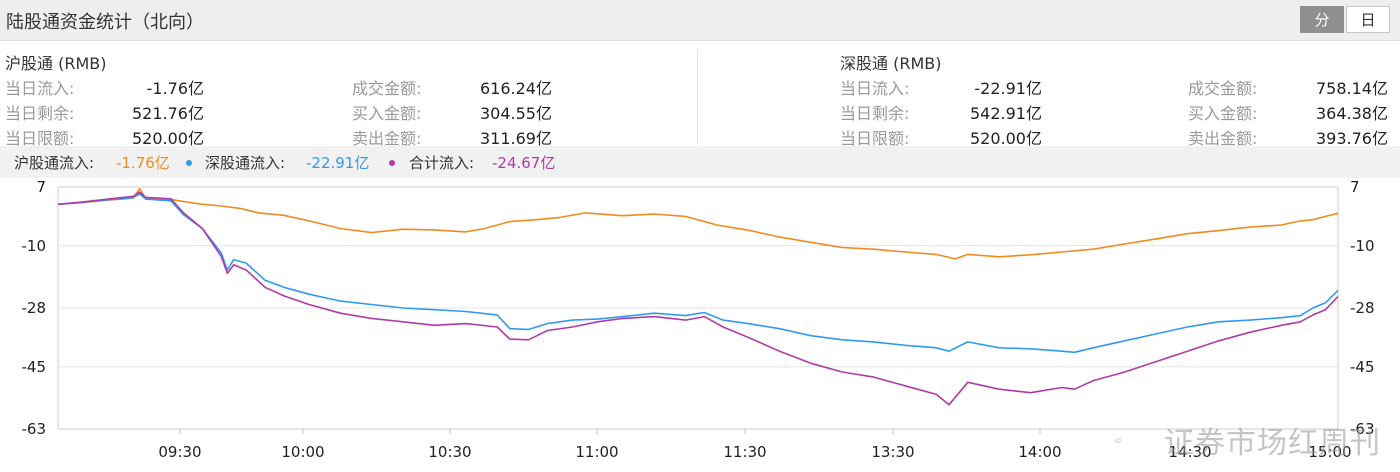 The image size is (1400, 472). I want to click on chart-legend, so click(700, 162).